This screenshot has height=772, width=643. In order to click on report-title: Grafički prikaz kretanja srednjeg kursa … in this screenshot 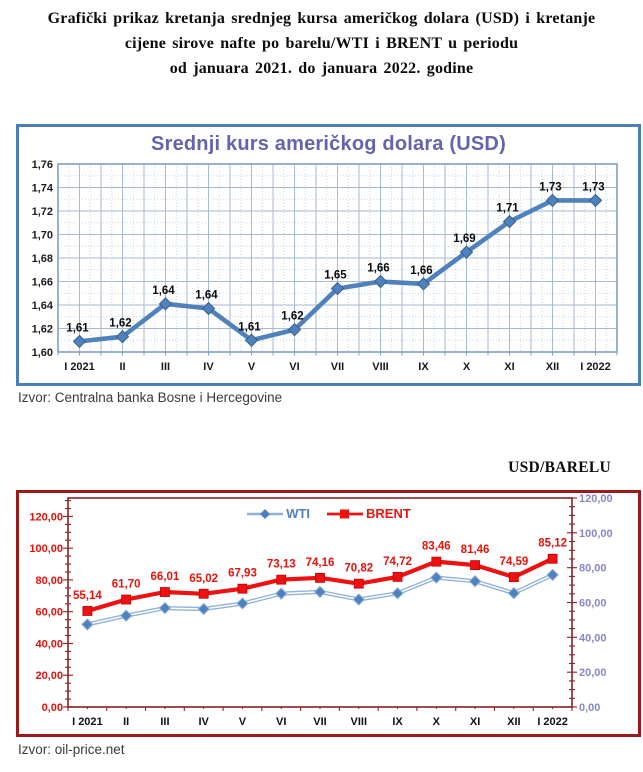, I will do `click(321, 43)`.